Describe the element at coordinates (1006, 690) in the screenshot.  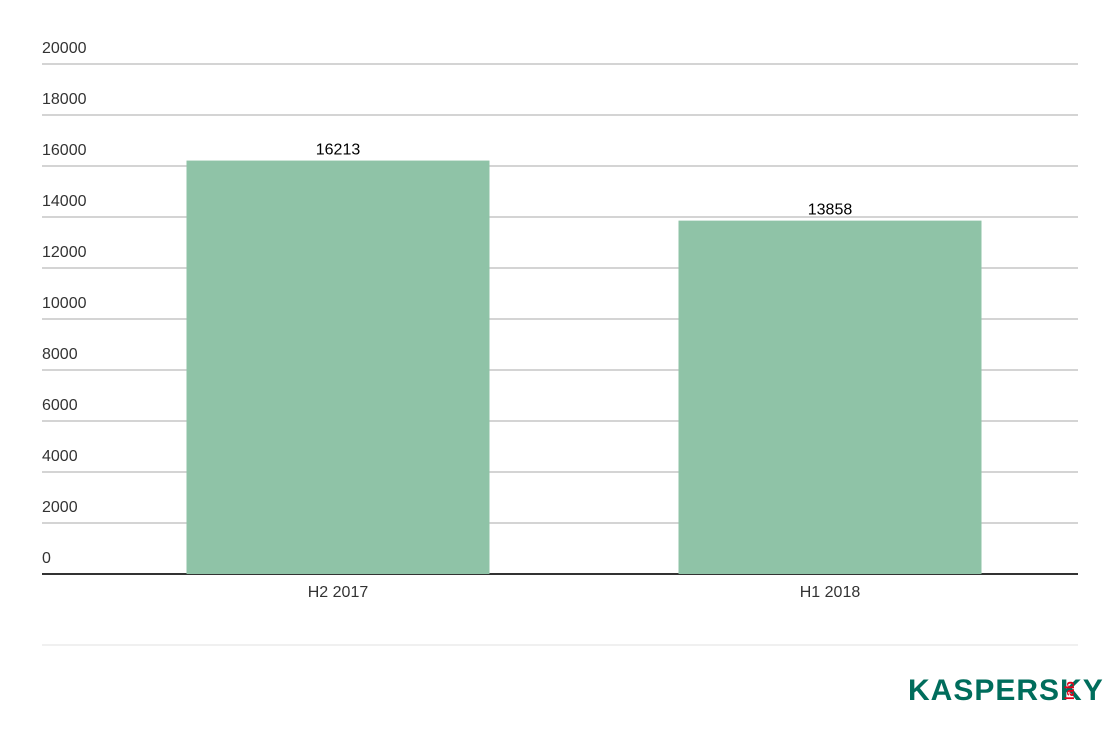
I see `logo-brand: KASPERSKY` at that location.